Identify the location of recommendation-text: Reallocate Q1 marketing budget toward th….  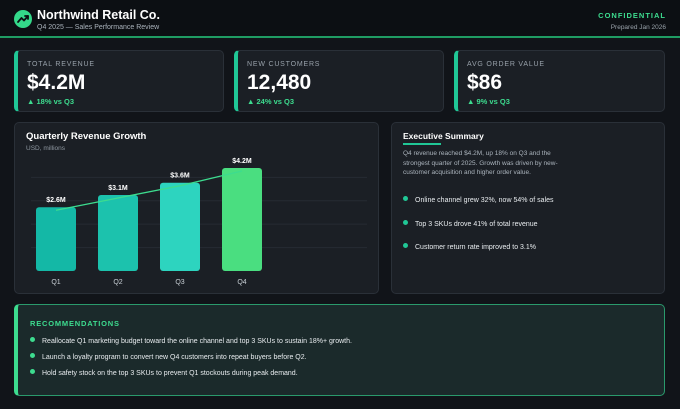
(197, 341).